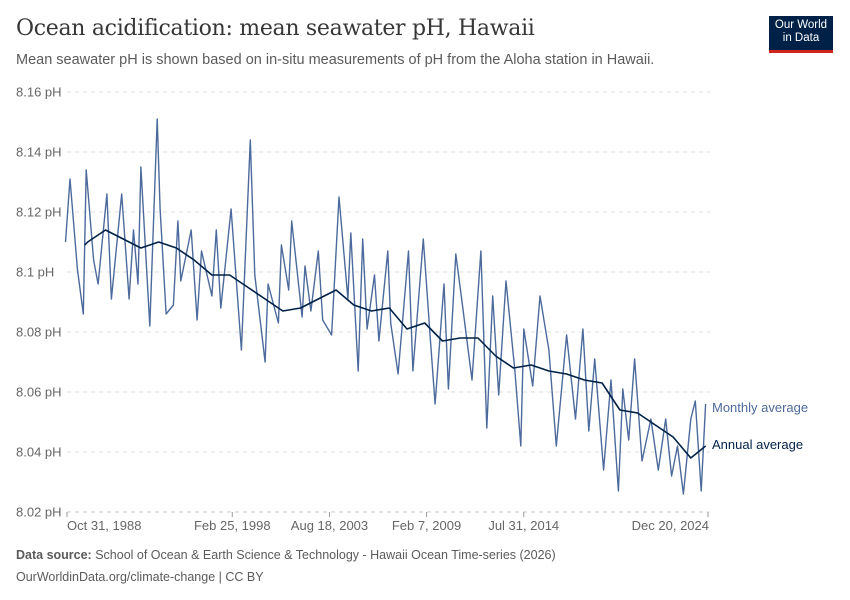 The height and width of the screenshot is (600, 850). What do you see at coordinates (39, 92) in the screenshot?
I see `y-tick-label: 8.16 pH` at bounding box center [39, 92].